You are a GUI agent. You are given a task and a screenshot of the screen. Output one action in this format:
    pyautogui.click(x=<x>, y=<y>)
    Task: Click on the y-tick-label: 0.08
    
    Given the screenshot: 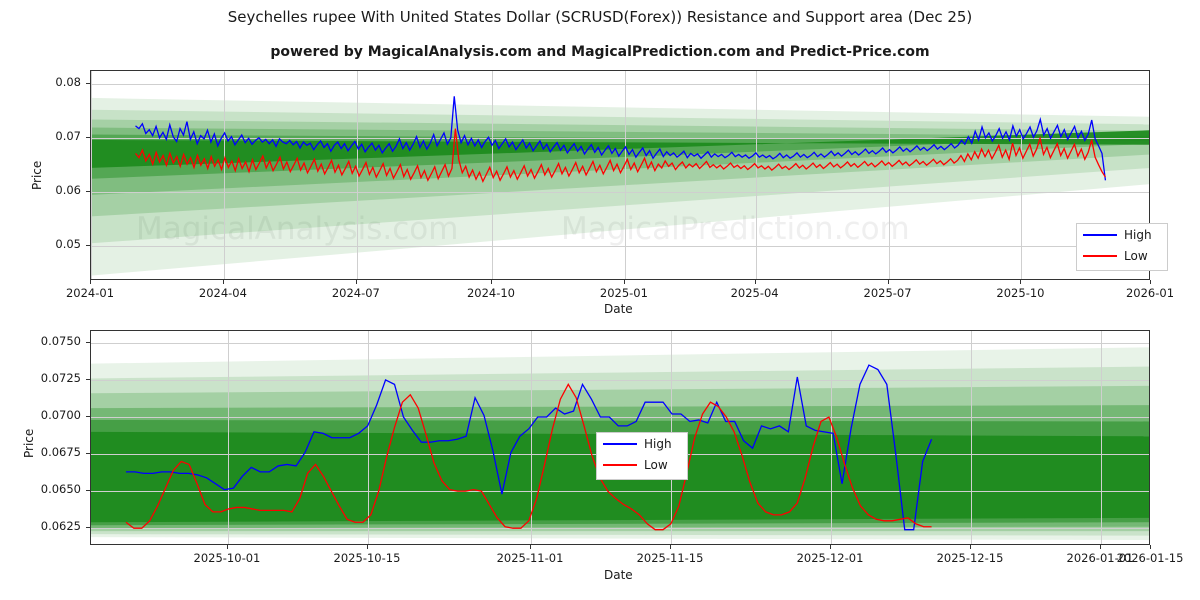 What is the action you would take?
    pyautogui.click(x=68, y=82)
    